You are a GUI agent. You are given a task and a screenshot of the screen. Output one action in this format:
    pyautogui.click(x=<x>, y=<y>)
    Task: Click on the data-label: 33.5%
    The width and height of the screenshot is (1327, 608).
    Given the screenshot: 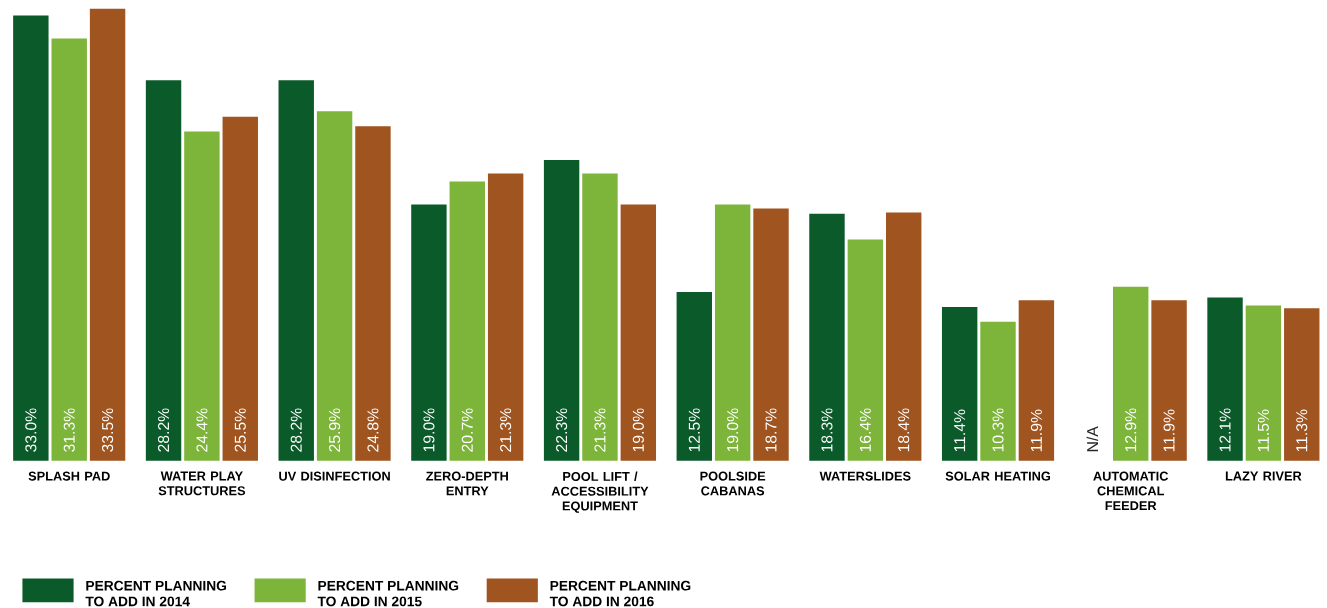 What is the action you would take?
    pyautogui.click(x=108, y=430)
    